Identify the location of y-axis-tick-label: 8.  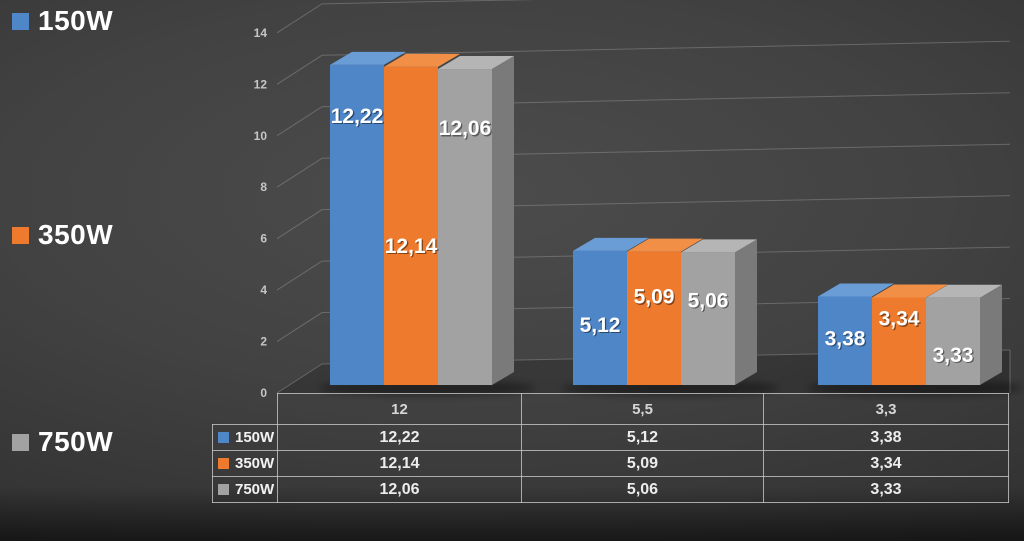
(263, 187).